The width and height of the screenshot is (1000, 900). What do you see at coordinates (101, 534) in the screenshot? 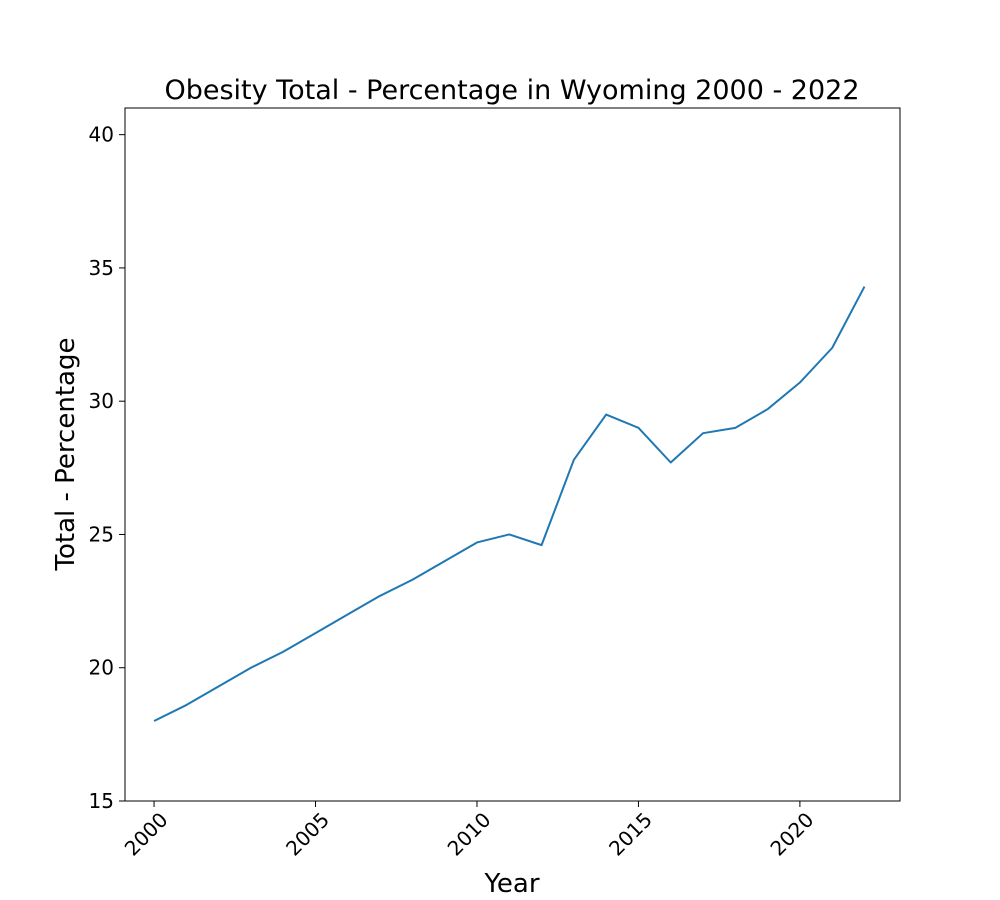
I see `y-tick-label: 25` at bounding box center [101, 534].